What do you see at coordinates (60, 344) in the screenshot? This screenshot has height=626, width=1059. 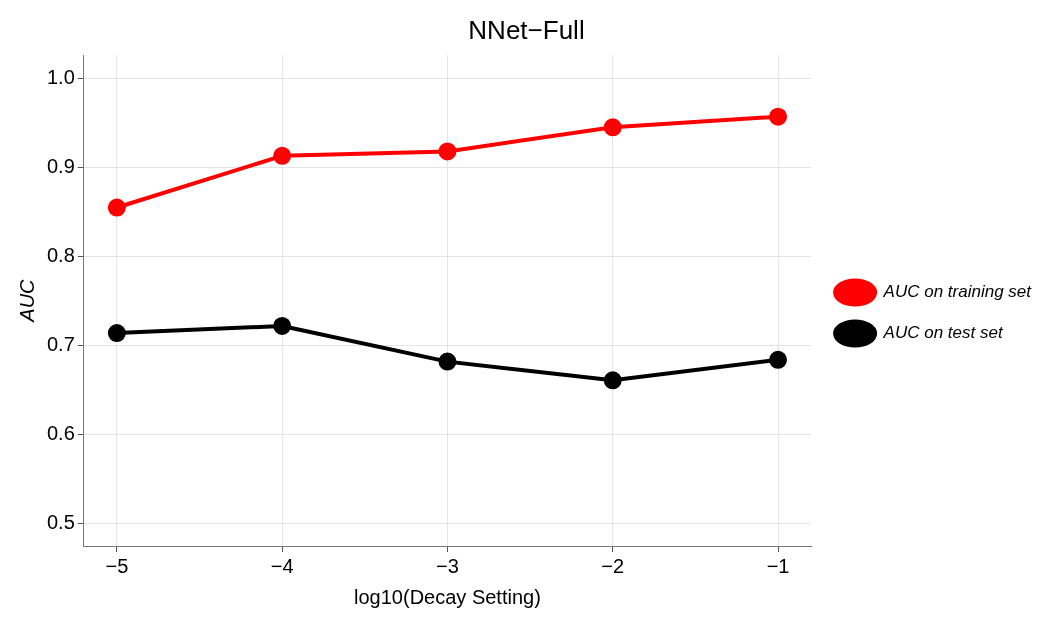 I see `y-tick-label: 0.7` at bounding box center [60, 344].